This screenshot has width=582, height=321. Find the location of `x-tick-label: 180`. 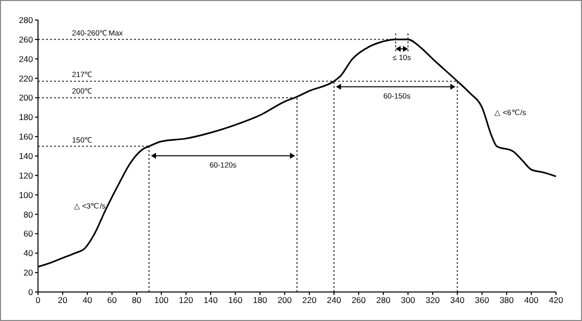

x-tick-label: 180 is located at coordinates (260, 300).